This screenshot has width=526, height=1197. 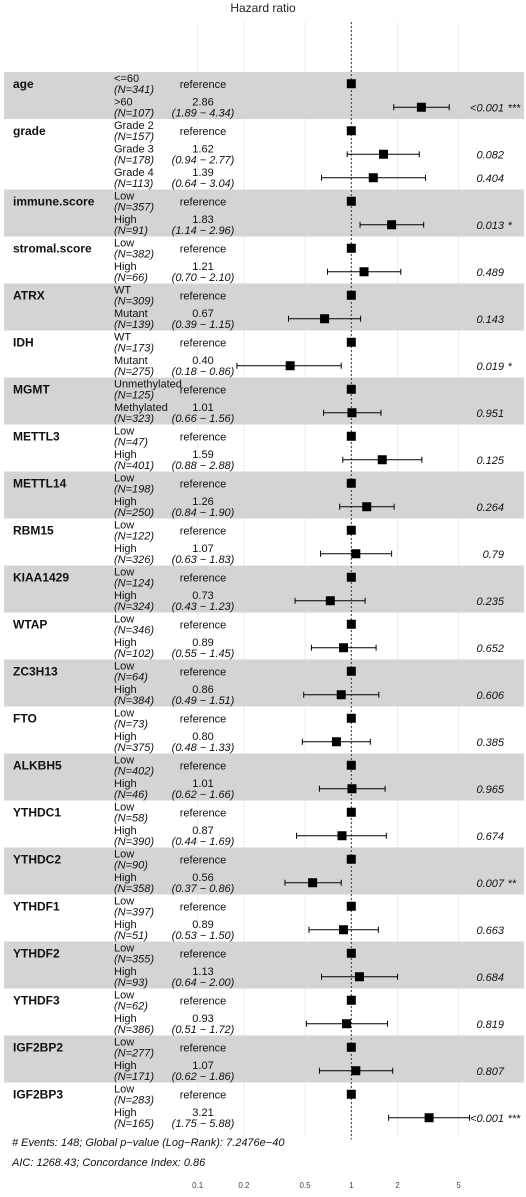 I want to click on variable-label: FTO, so click(x=25, y=718).